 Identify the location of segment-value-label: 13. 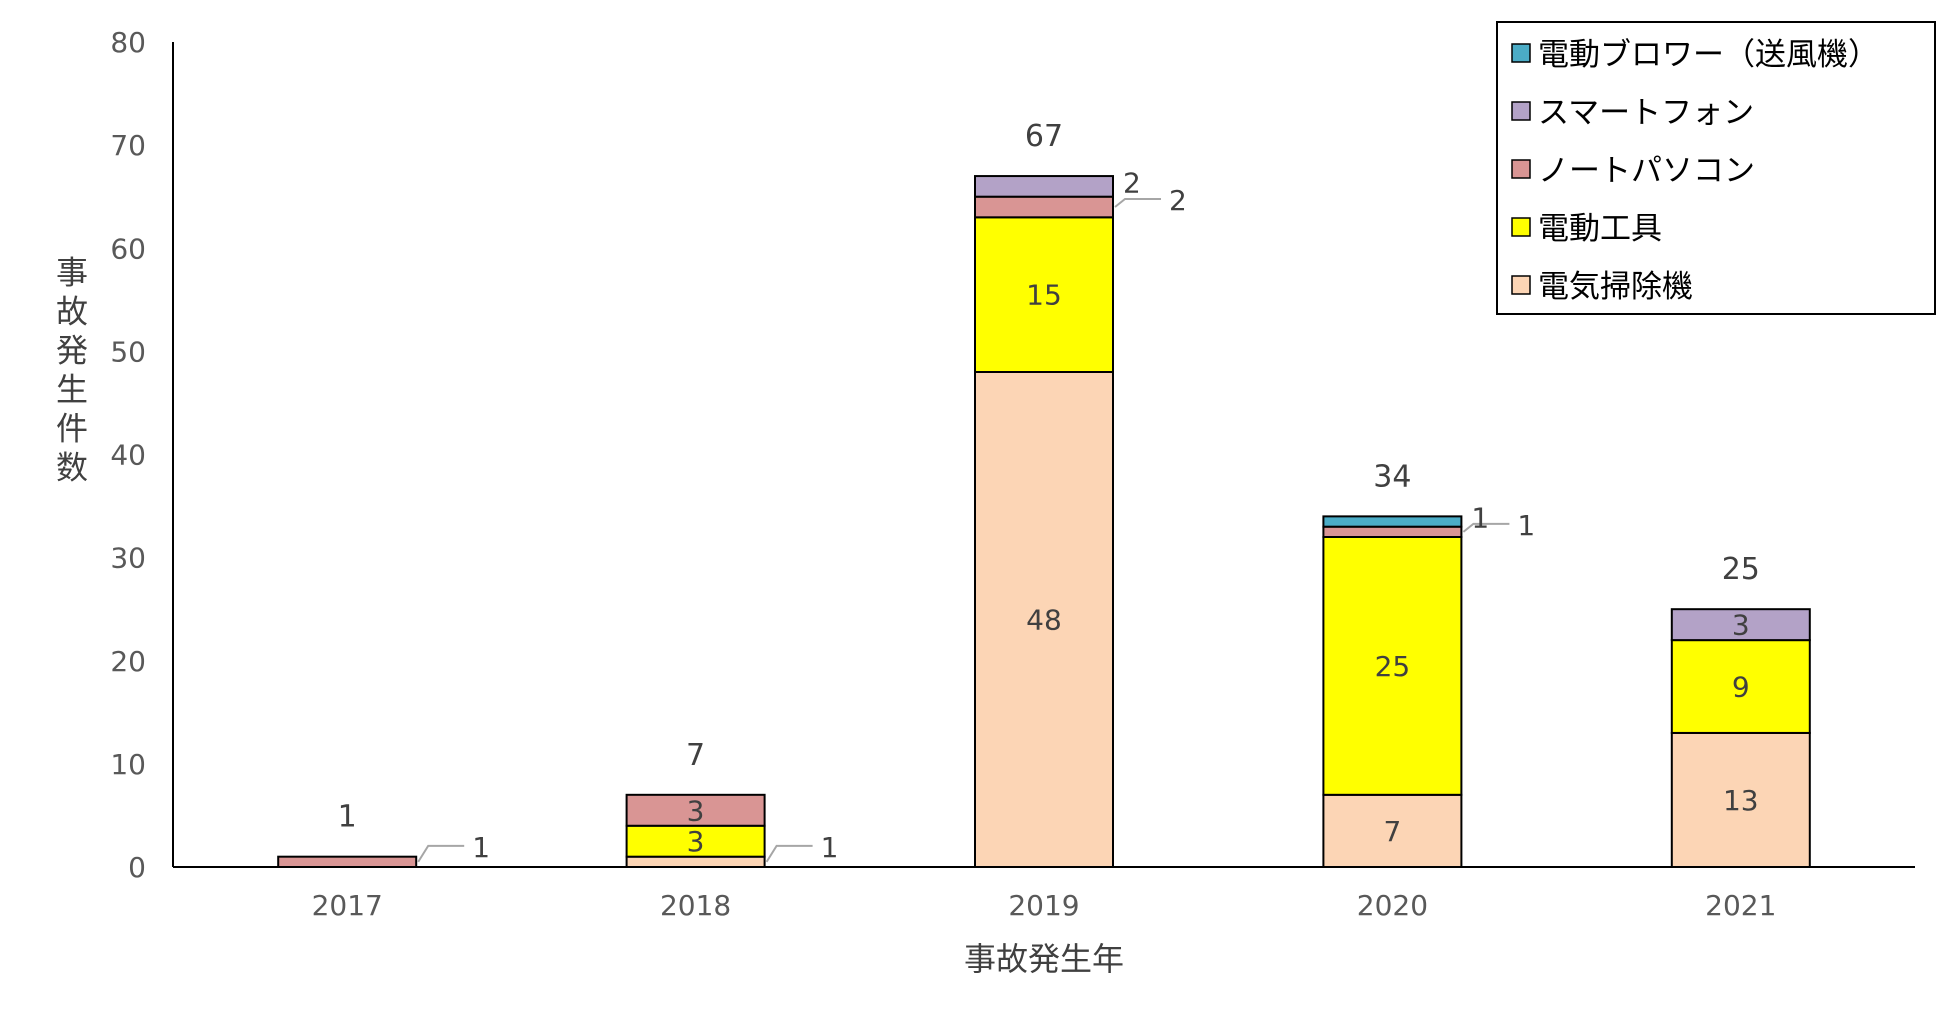
(1741, 800).